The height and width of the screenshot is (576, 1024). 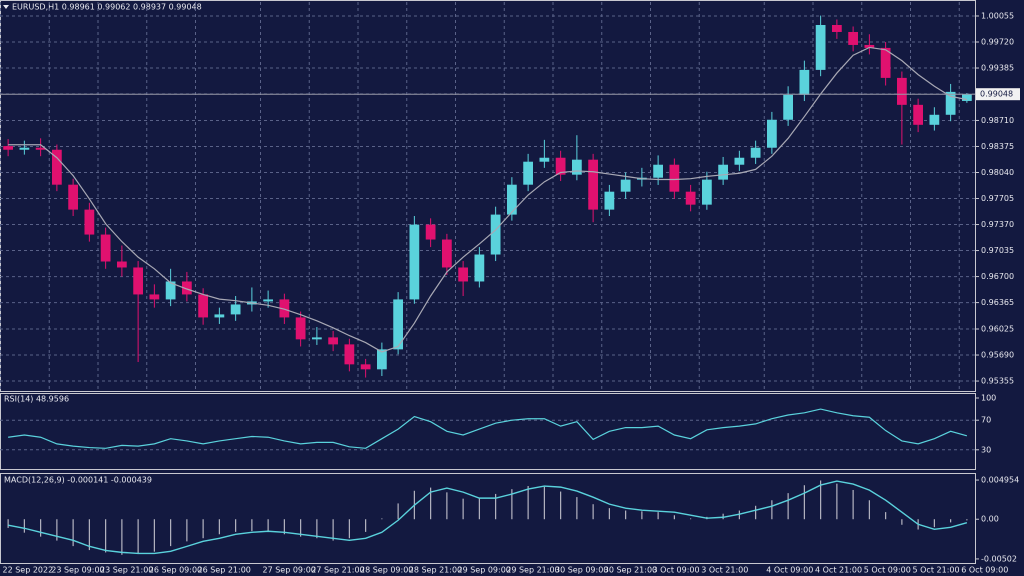 I want to click on x-tick-label: 26 Sep 21:00, so click(x=224, y=570).